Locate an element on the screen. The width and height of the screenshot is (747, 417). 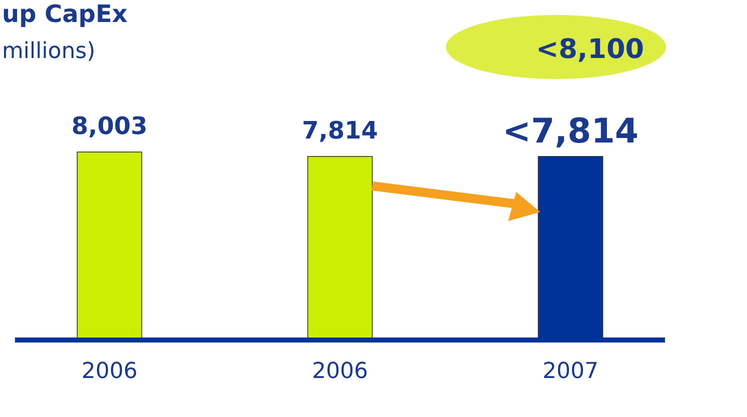
x-tick-label: 2007 is located at coordinates (570, 371).